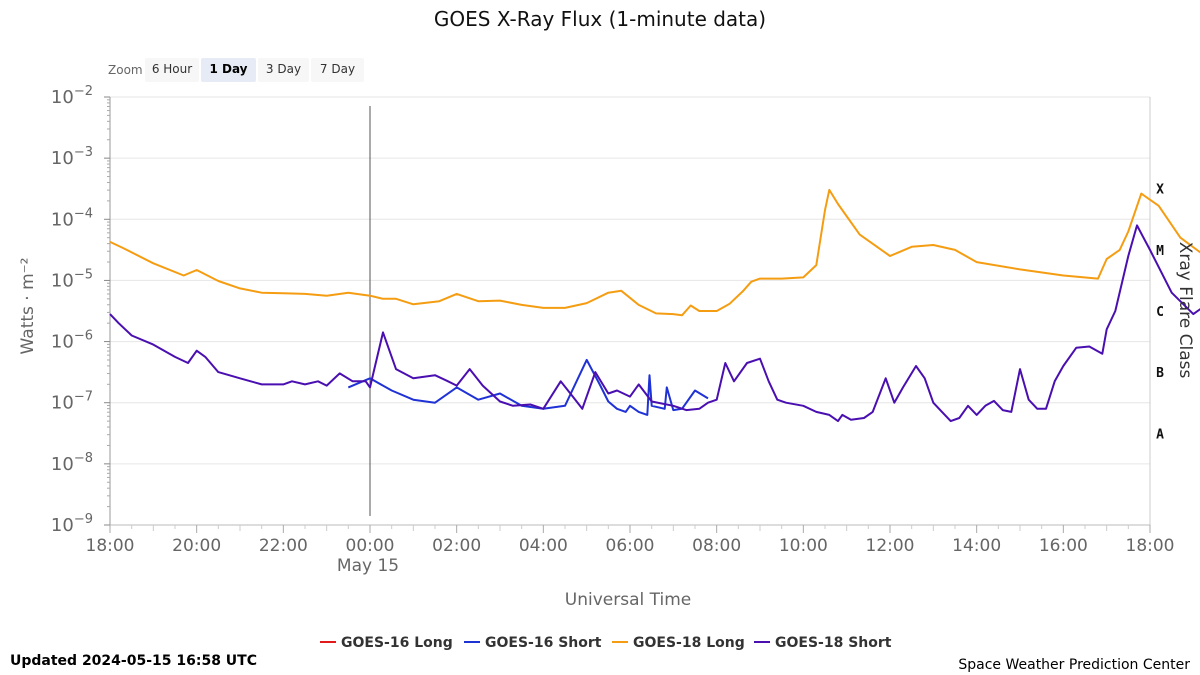 The height and width of the screenshot is (675, 1200). What do you see at coordinates (72, 402) in the screenshot?
I see `y-tick-label: 10⁻⁷` at bounding box center [72, 402].